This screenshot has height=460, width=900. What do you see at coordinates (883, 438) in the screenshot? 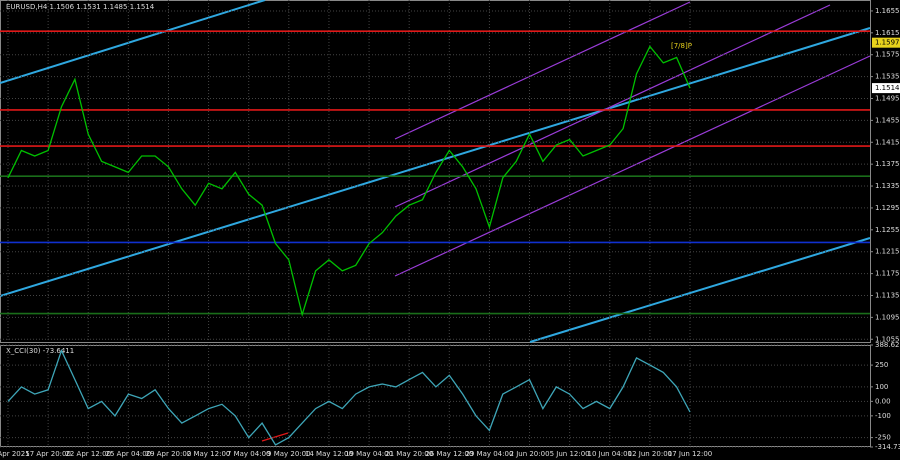
I see `y-tick-label: -250` at bounding box center [883, 438].